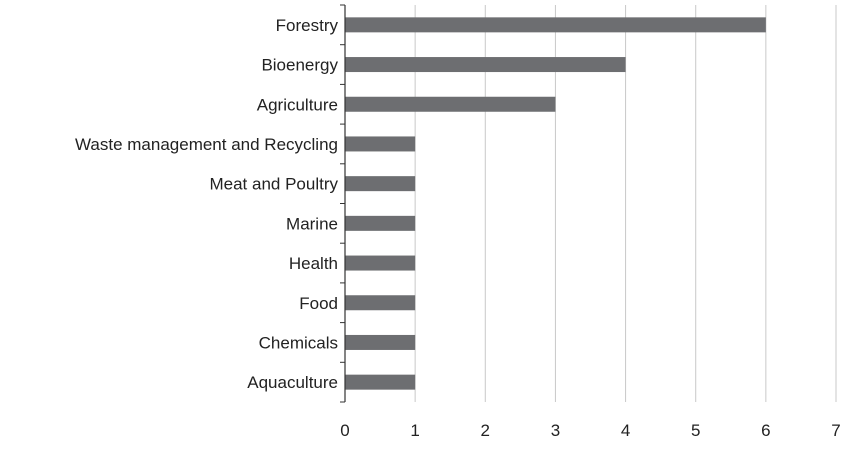  I want to click on category-label: Aquaculture, so click(292, 382).